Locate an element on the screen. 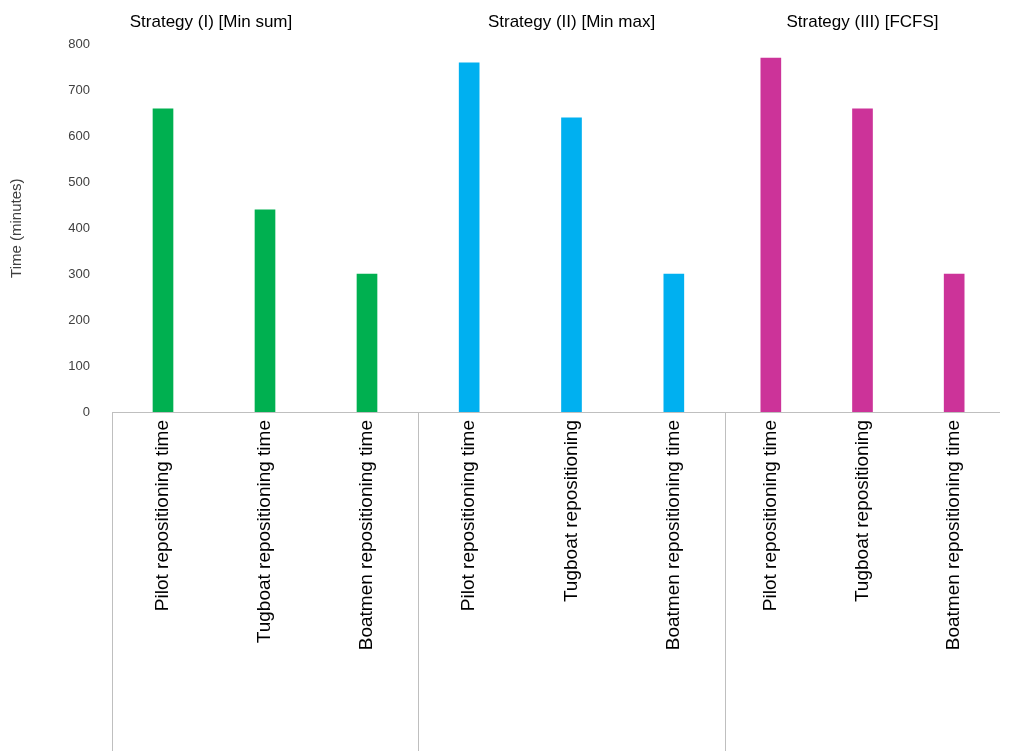  chart-title: Strategy (II) [Min max] is located at coordinates (571, 21).